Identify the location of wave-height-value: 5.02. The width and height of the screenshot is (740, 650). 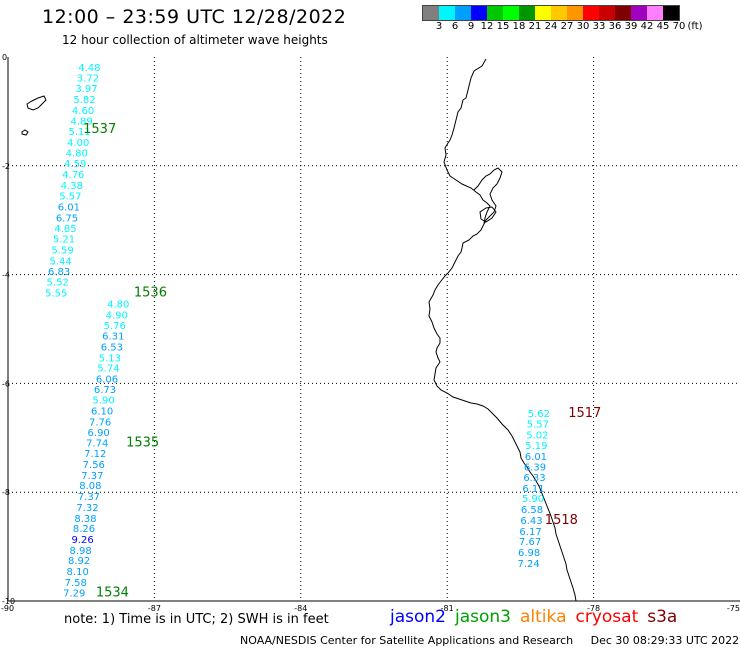
(537, 436).